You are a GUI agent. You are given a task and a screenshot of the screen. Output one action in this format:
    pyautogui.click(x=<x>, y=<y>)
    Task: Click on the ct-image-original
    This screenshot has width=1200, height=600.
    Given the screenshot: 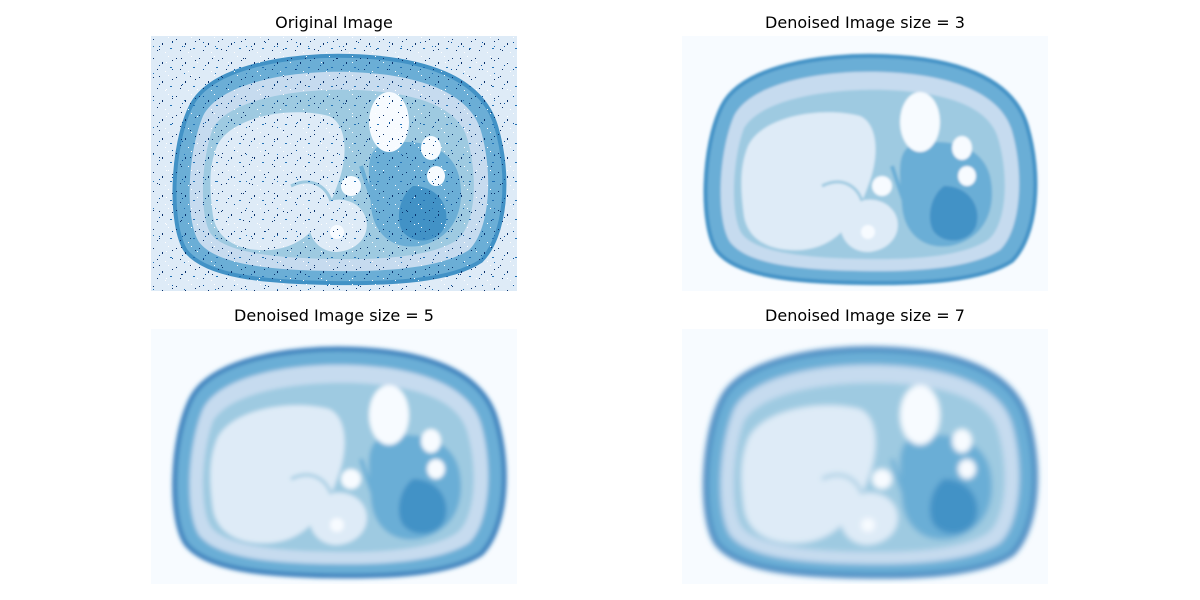 What is the action you would take?
    pyautogui.click(x=334, y=163)
    